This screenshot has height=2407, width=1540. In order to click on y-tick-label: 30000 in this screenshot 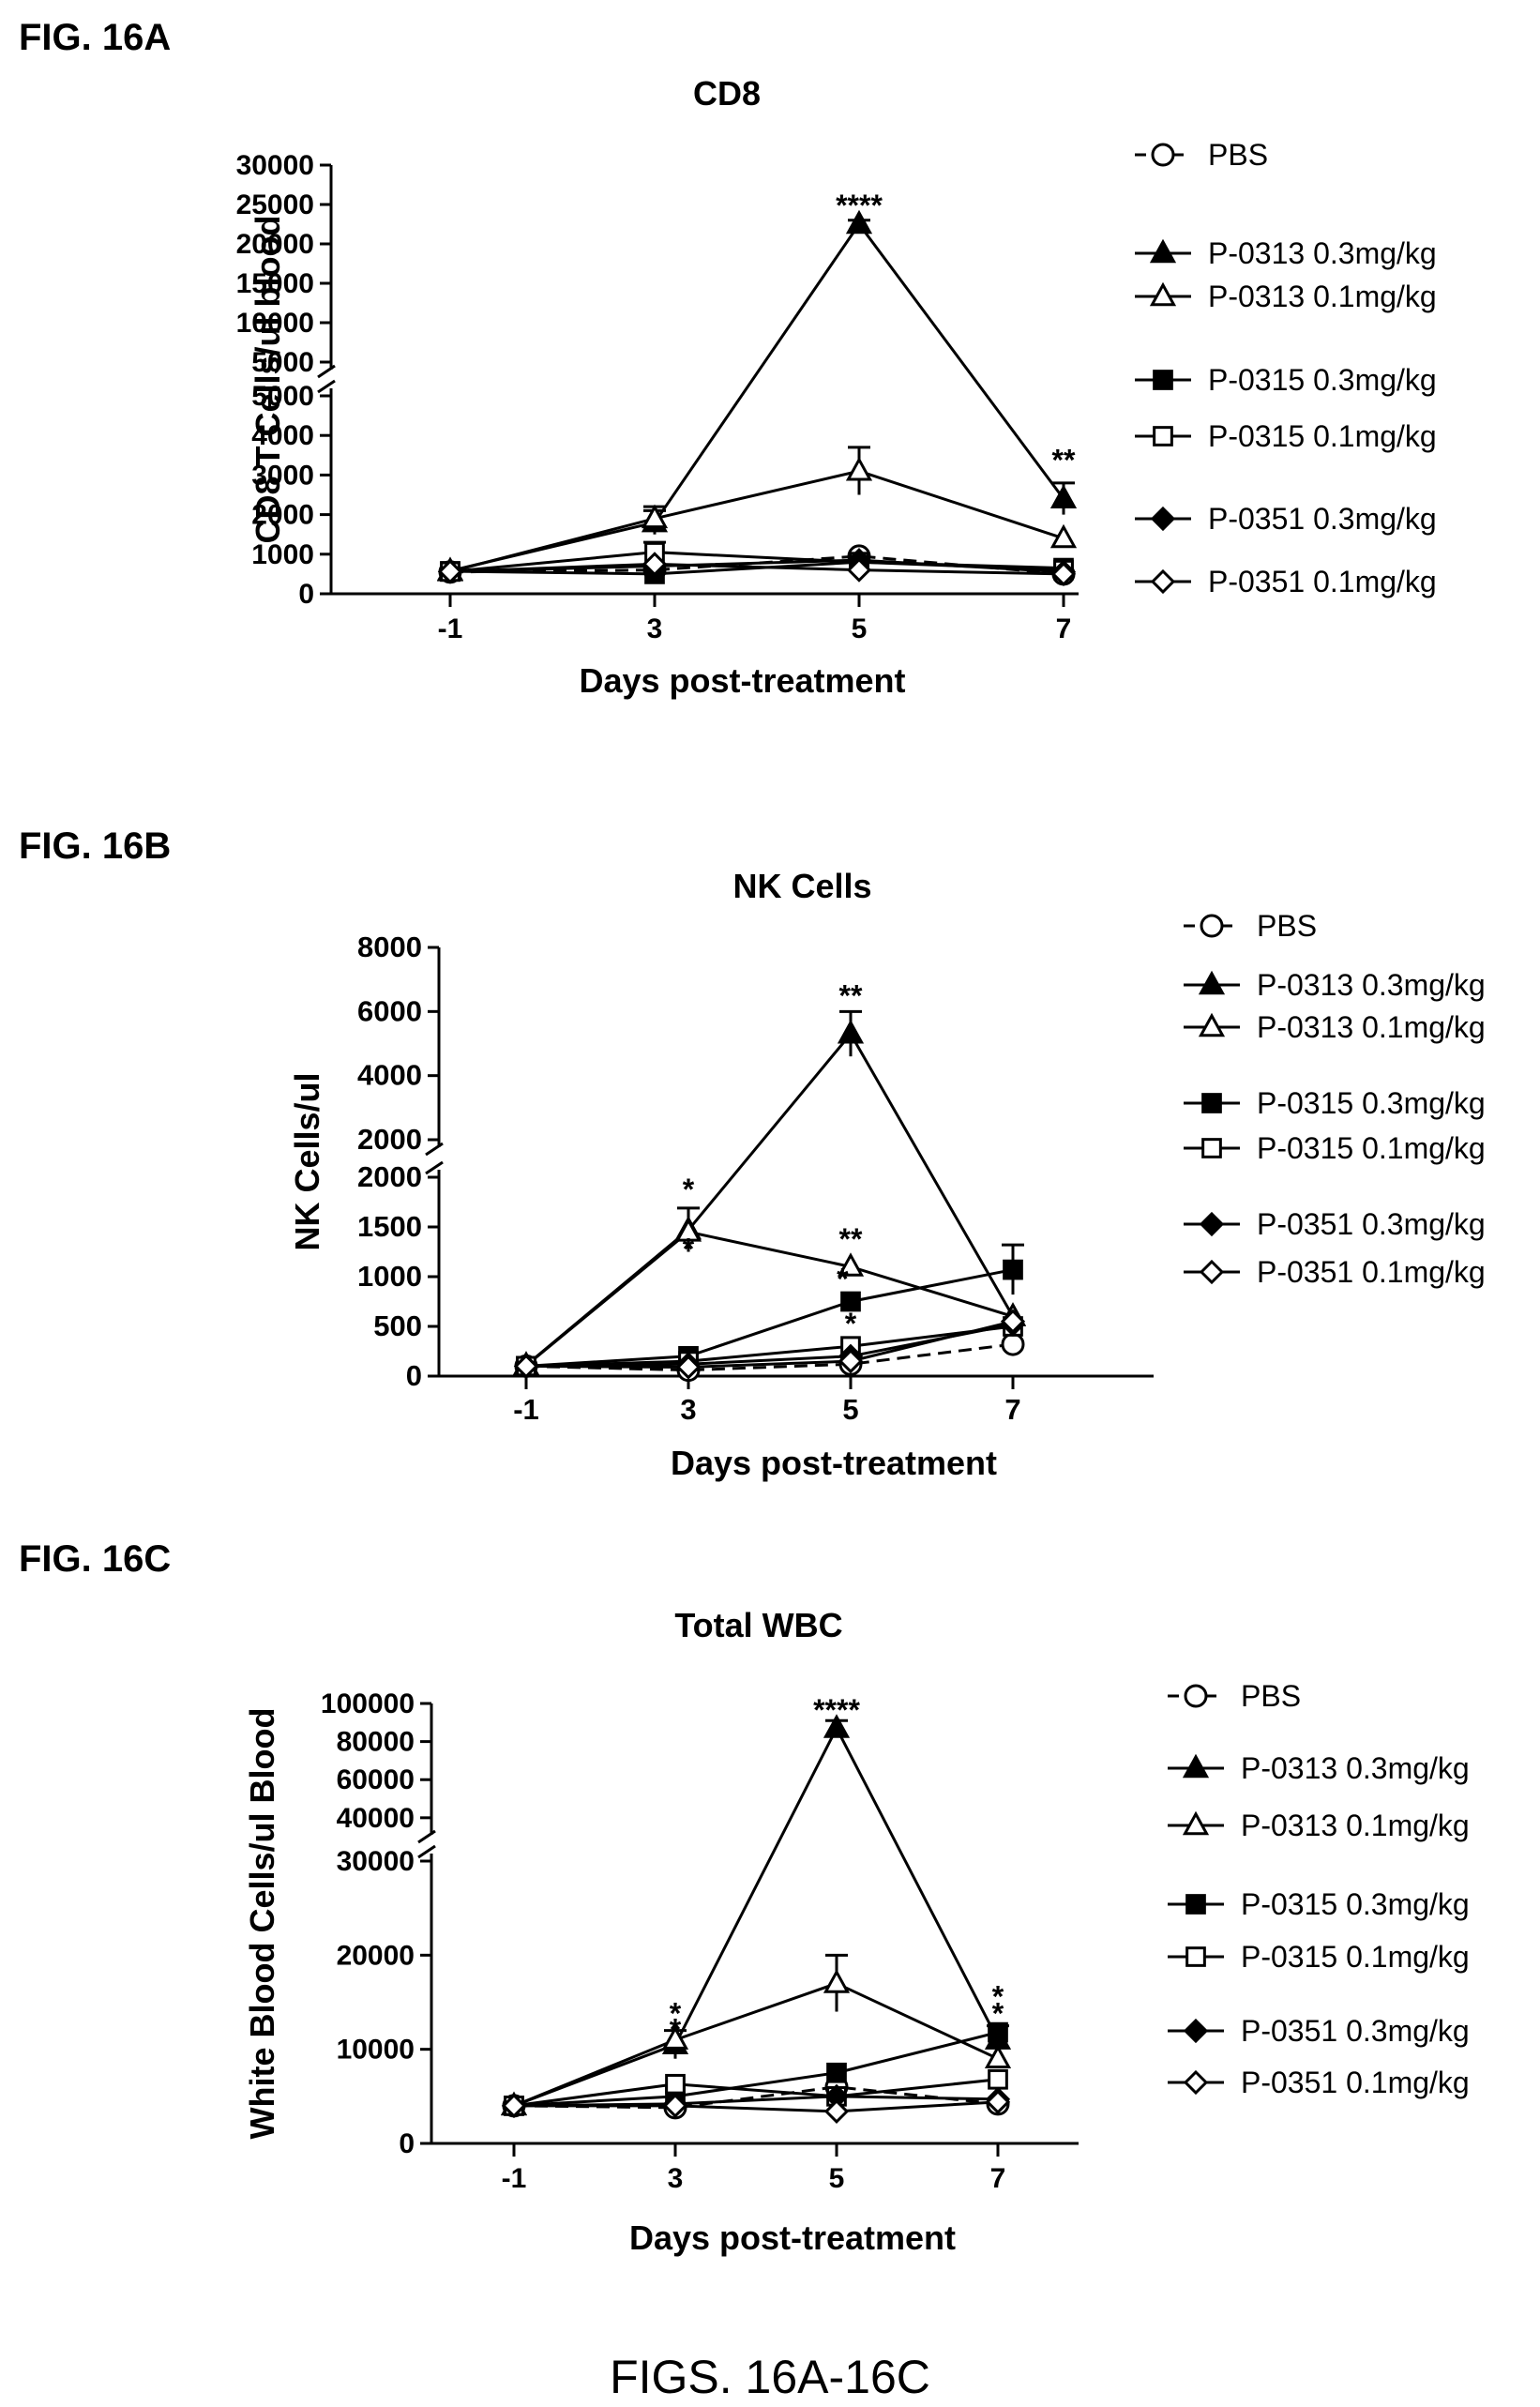, I will do `click(376, 1861)`.